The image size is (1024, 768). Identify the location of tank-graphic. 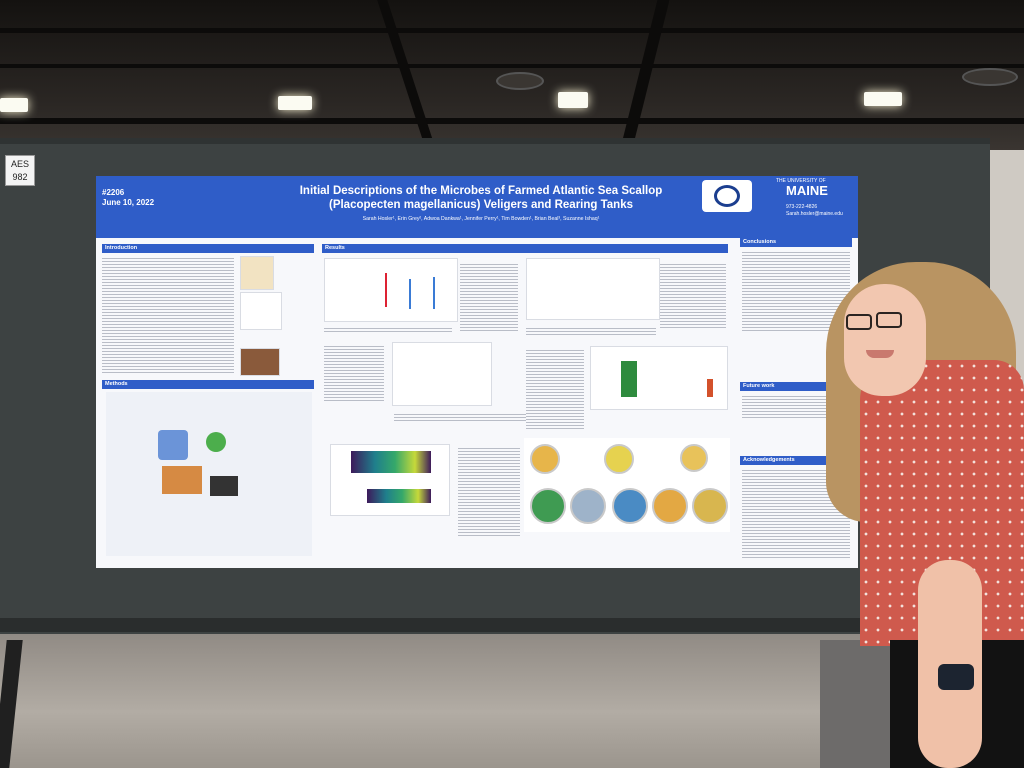
(173, 445).